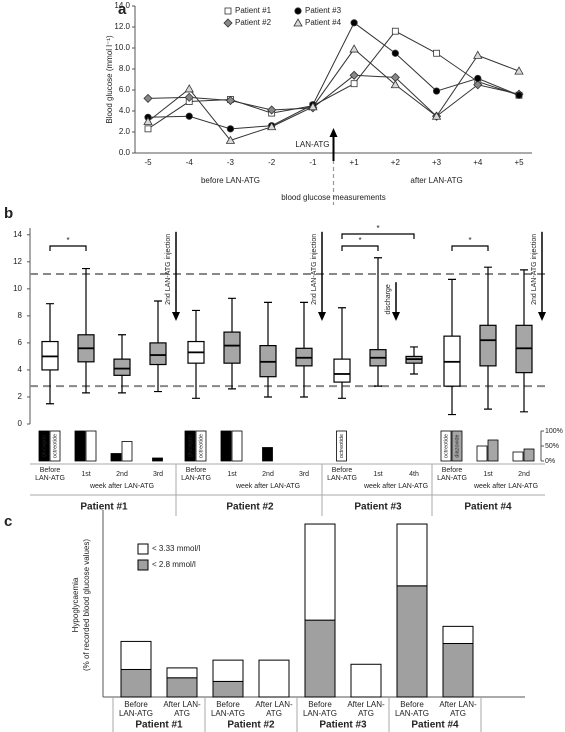 The width and height of the screenshot is (565, 732). I want to click on period-label: week after LAN-ATG, so click(267, 486).